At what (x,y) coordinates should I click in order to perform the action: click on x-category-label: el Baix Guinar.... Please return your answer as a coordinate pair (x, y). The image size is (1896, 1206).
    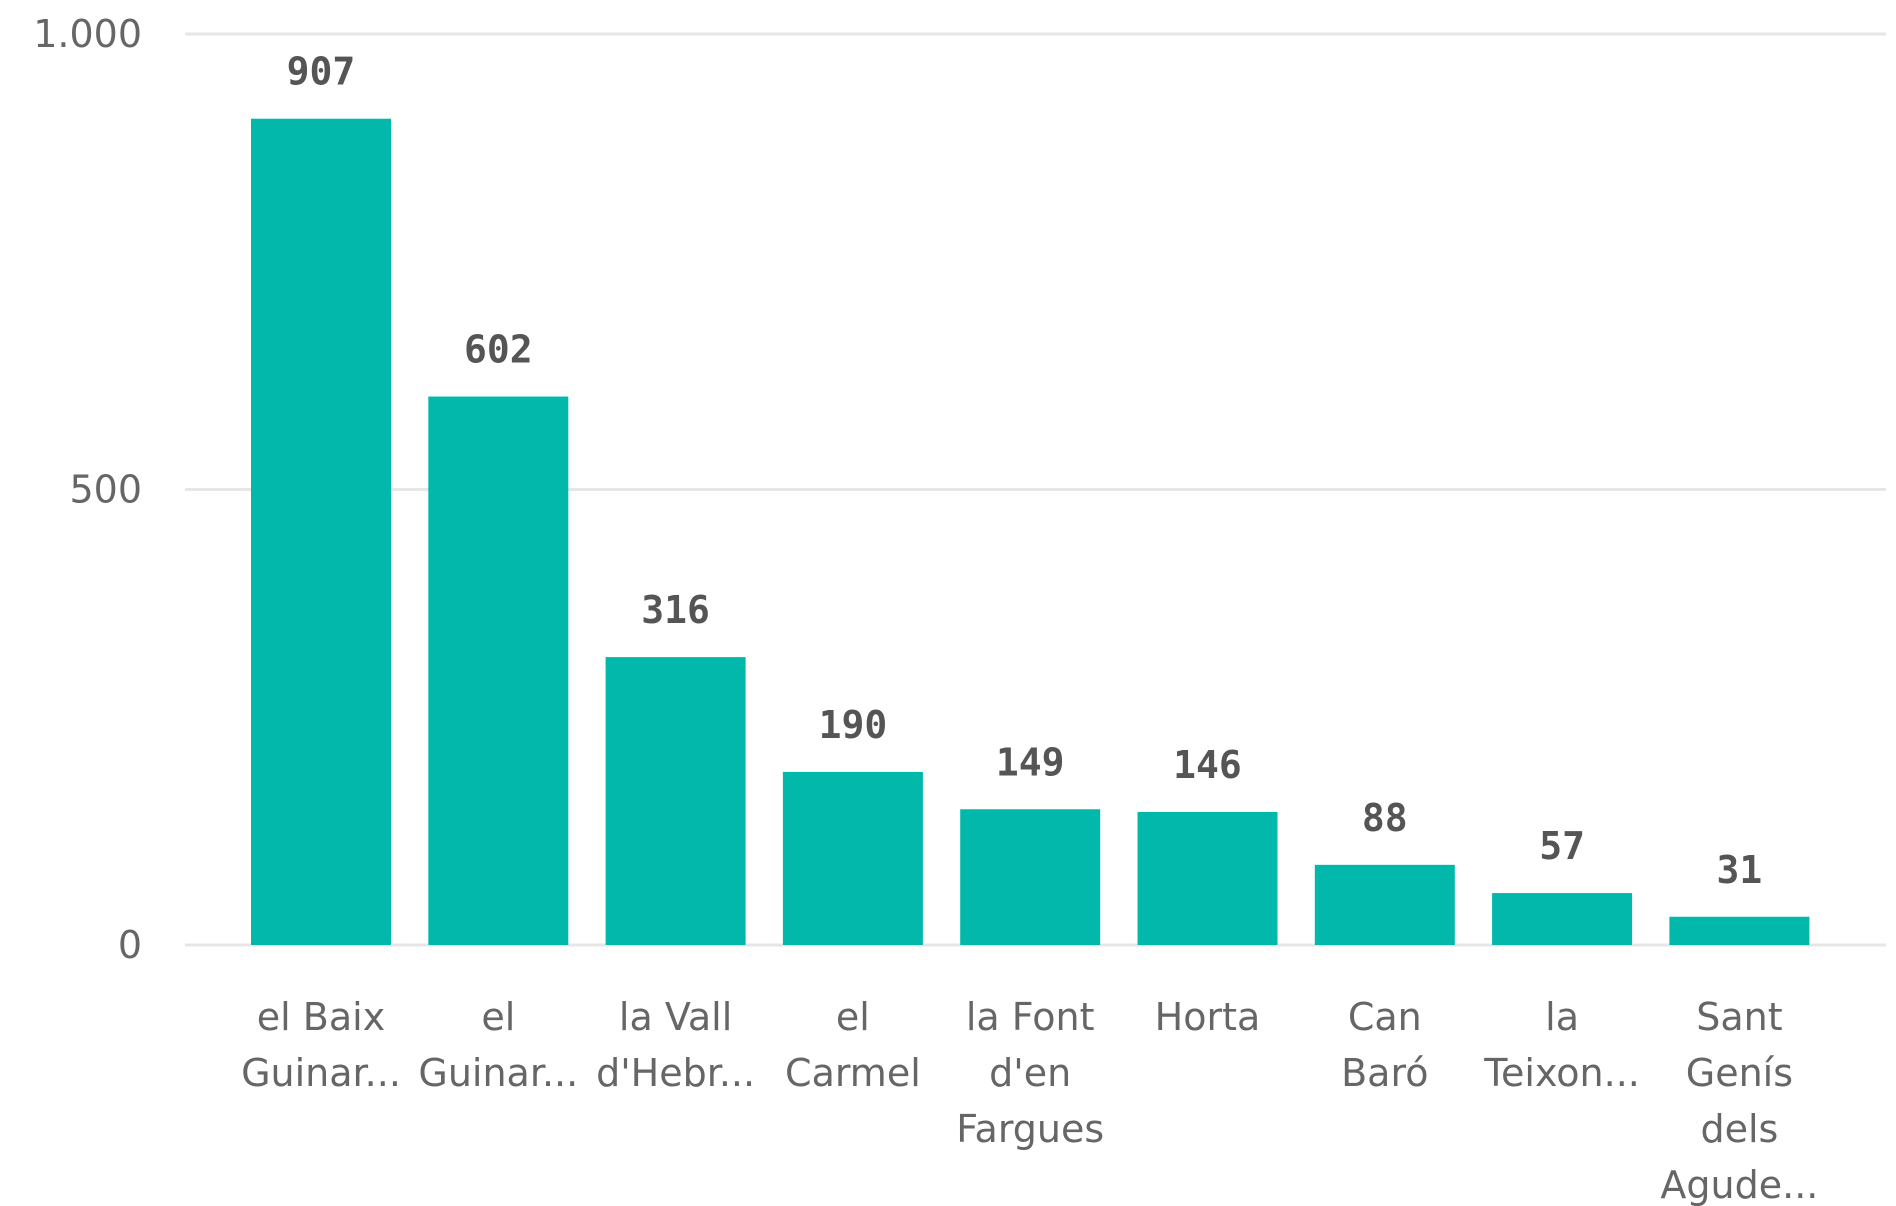
    Looking at the image, I should click on (321, 1045).